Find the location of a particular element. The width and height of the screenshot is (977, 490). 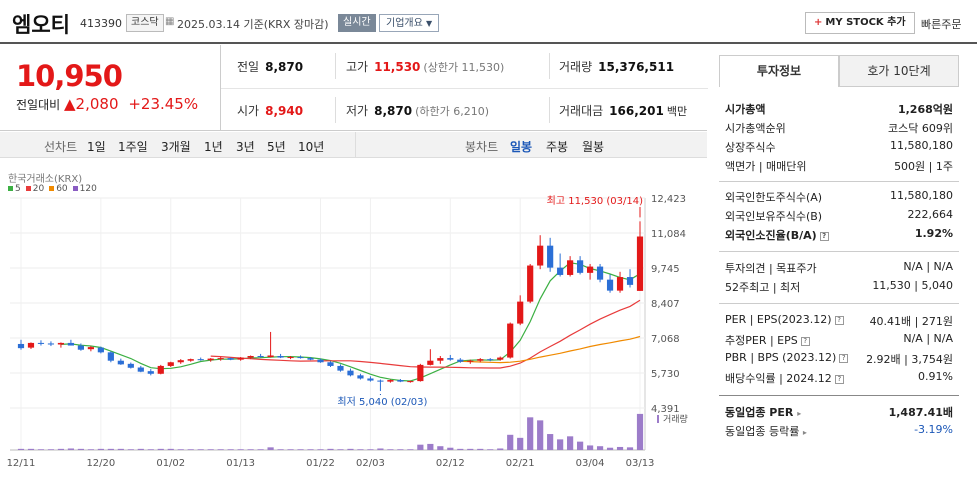

x-tick-label: 01/13 is located at coordinates (240, 463).